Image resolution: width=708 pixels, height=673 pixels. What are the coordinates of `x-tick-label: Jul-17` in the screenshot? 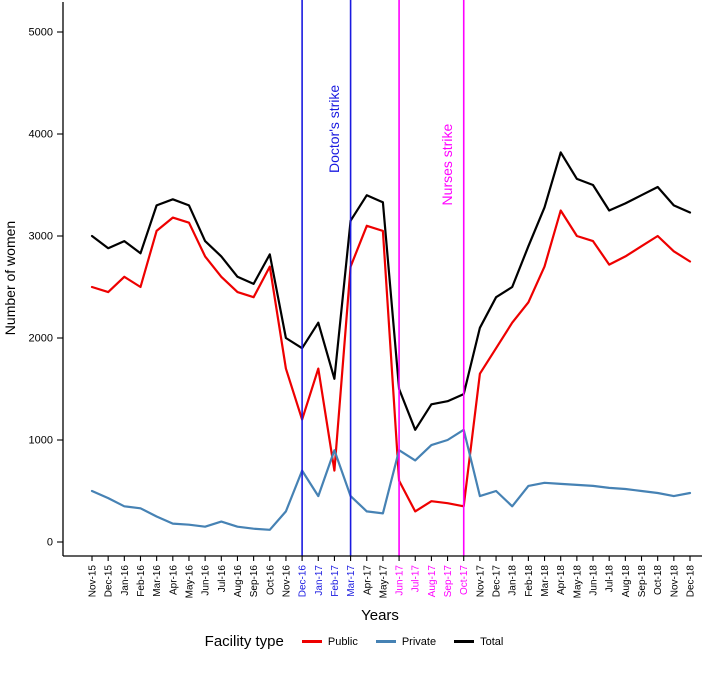 It's located at (416, 579).